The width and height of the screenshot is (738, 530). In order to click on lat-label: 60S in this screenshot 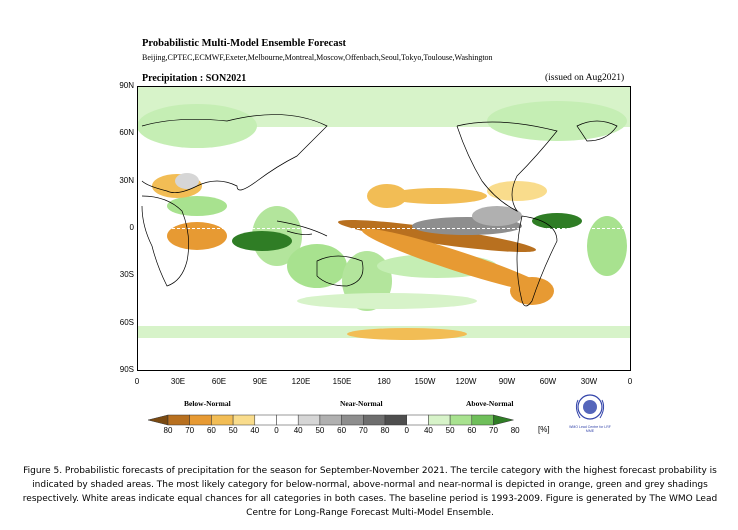, I will do `click(126, 322)`.